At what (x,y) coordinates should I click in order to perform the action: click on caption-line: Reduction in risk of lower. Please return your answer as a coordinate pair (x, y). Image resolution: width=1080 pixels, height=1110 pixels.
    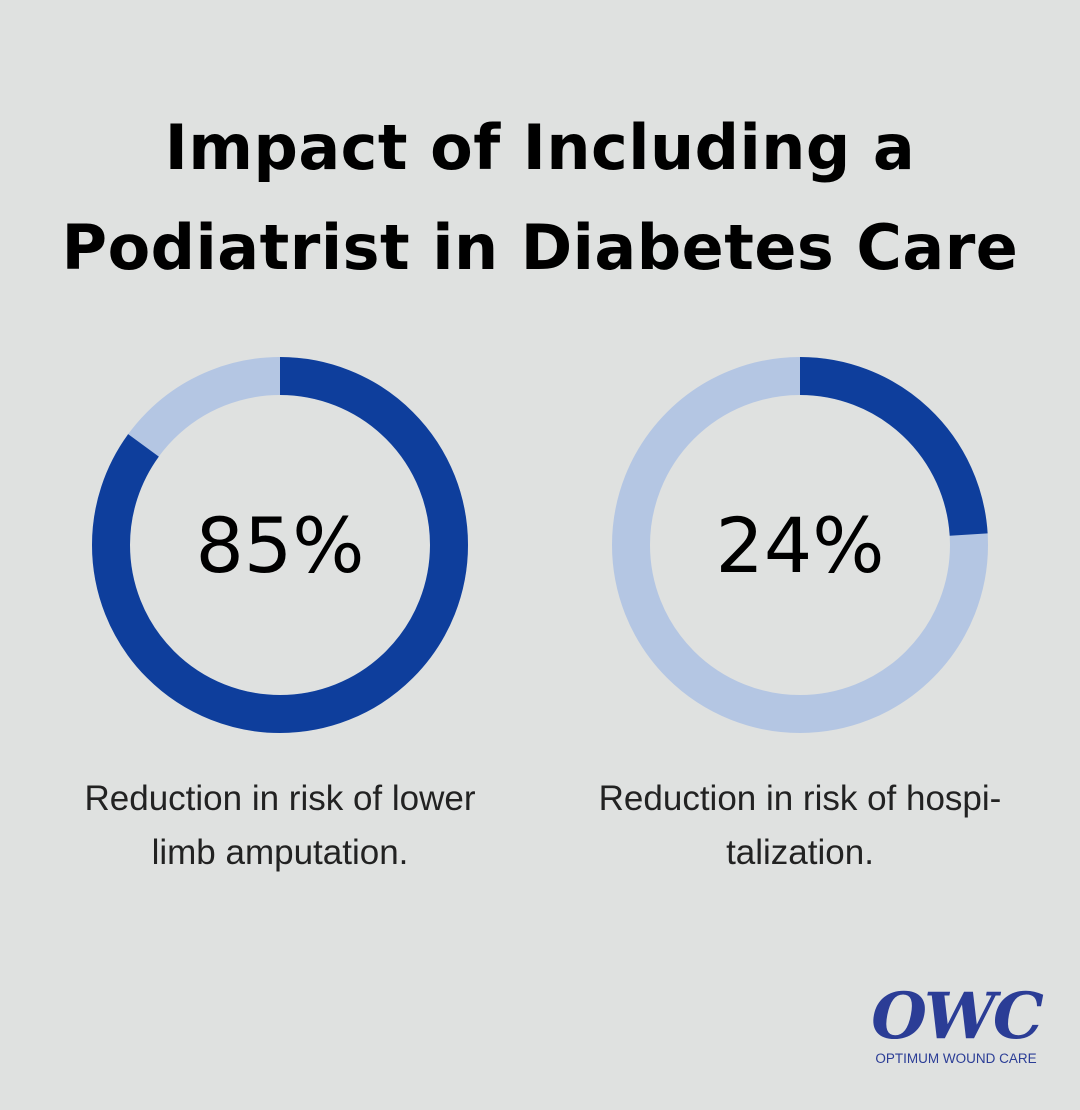
    Looking at the image, I should click on (280, 798).